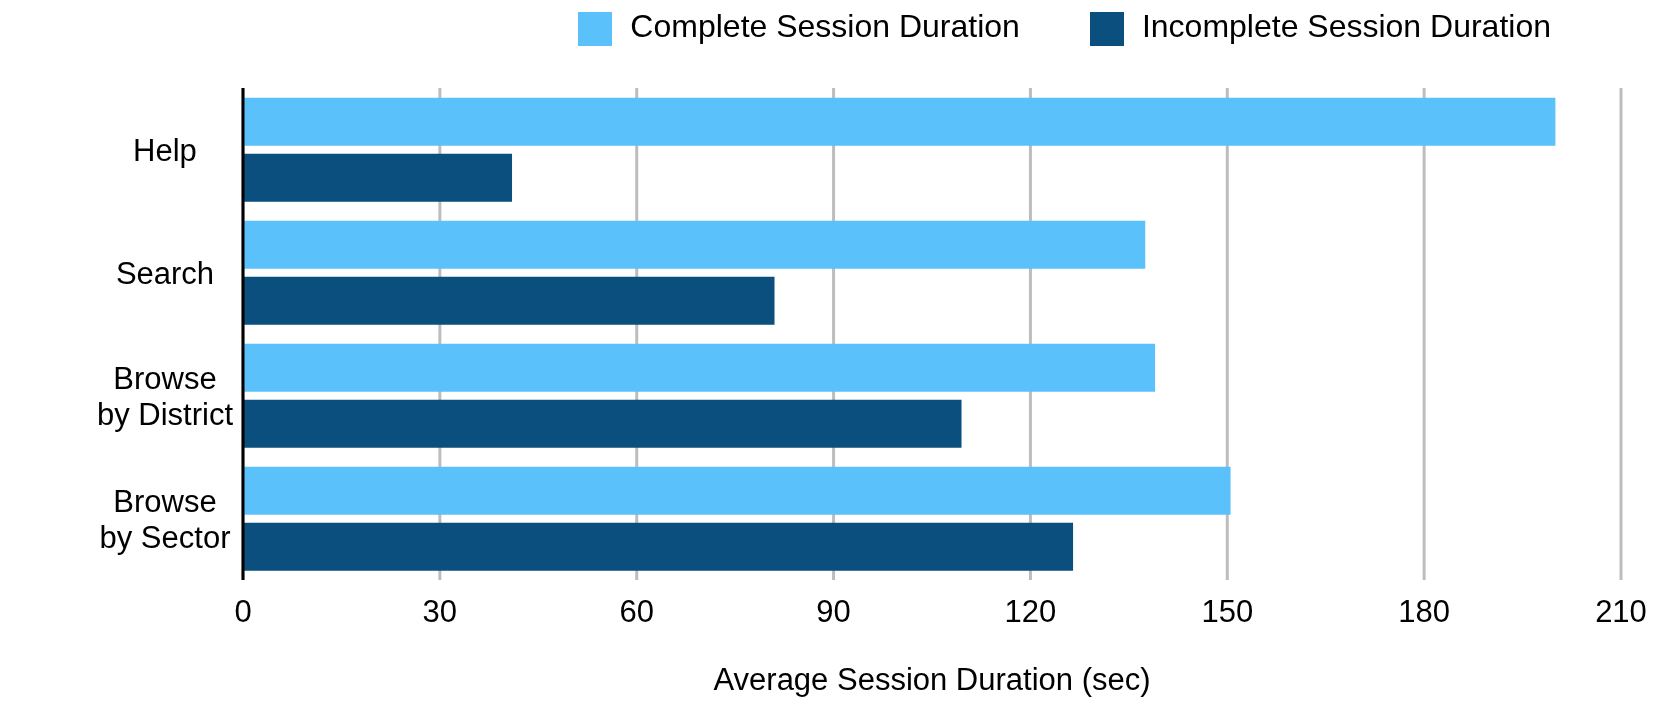 This screenshot has height=726, width=1654. What do you see at coordinates (1346, 26) in the screenshot?
I see `legend-label: Incomplete Session Duration` at bounding box center [1346, 26].